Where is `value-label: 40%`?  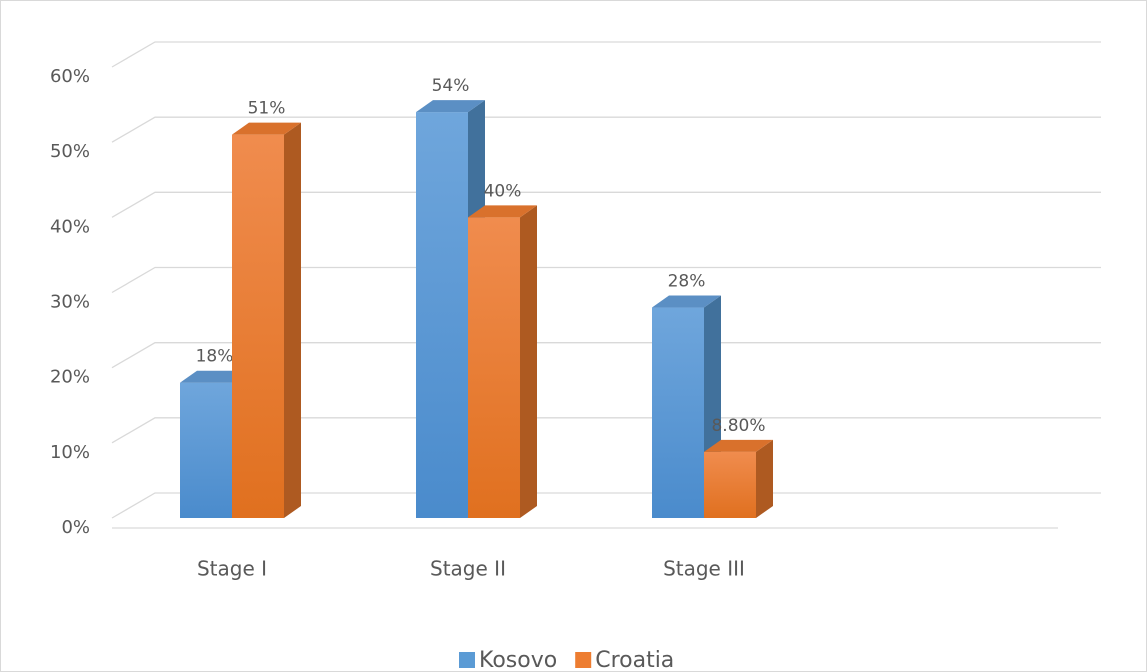
value-label: 40% is located at coordinates (503, 191).